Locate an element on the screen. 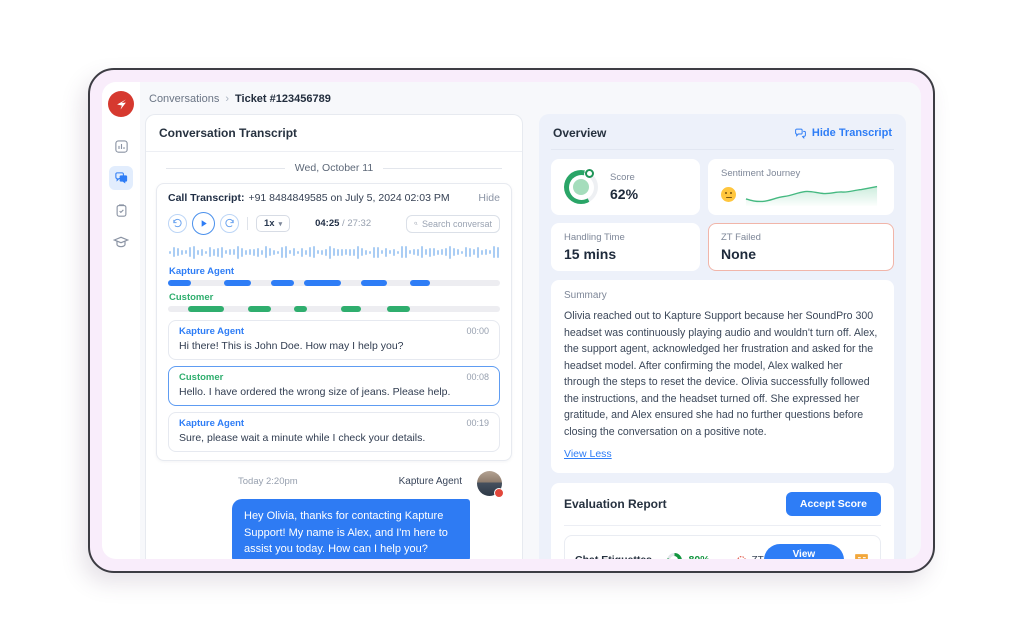 Image resolution: width=1024 pixels, height=640 pixels. customer-track-label: Customer is located at coordinates (191, 297).